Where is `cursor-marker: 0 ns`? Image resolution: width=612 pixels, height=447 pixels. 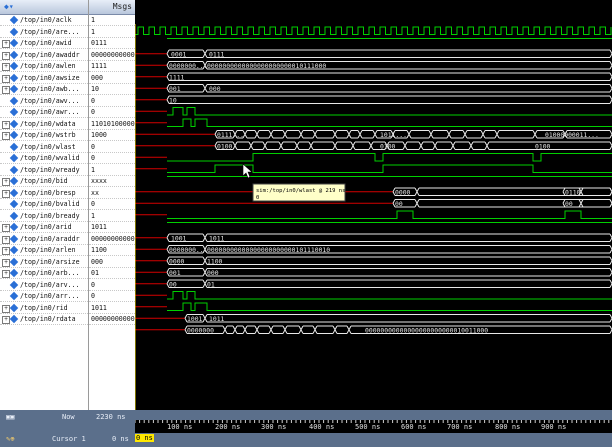 cursor-marker: 0 ns is located at coordinates (144, 438).